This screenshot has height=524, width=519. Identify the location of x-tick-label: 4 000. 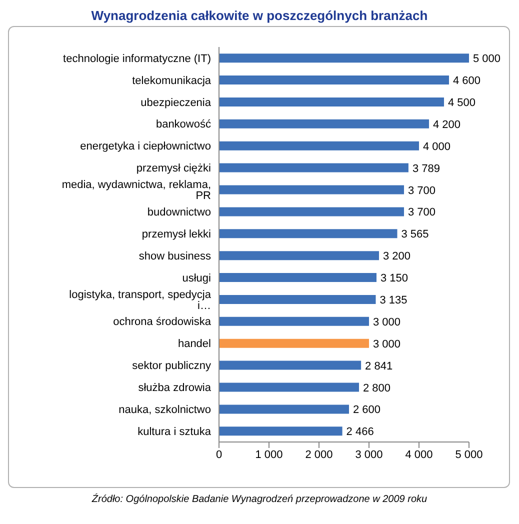
(419, 454).